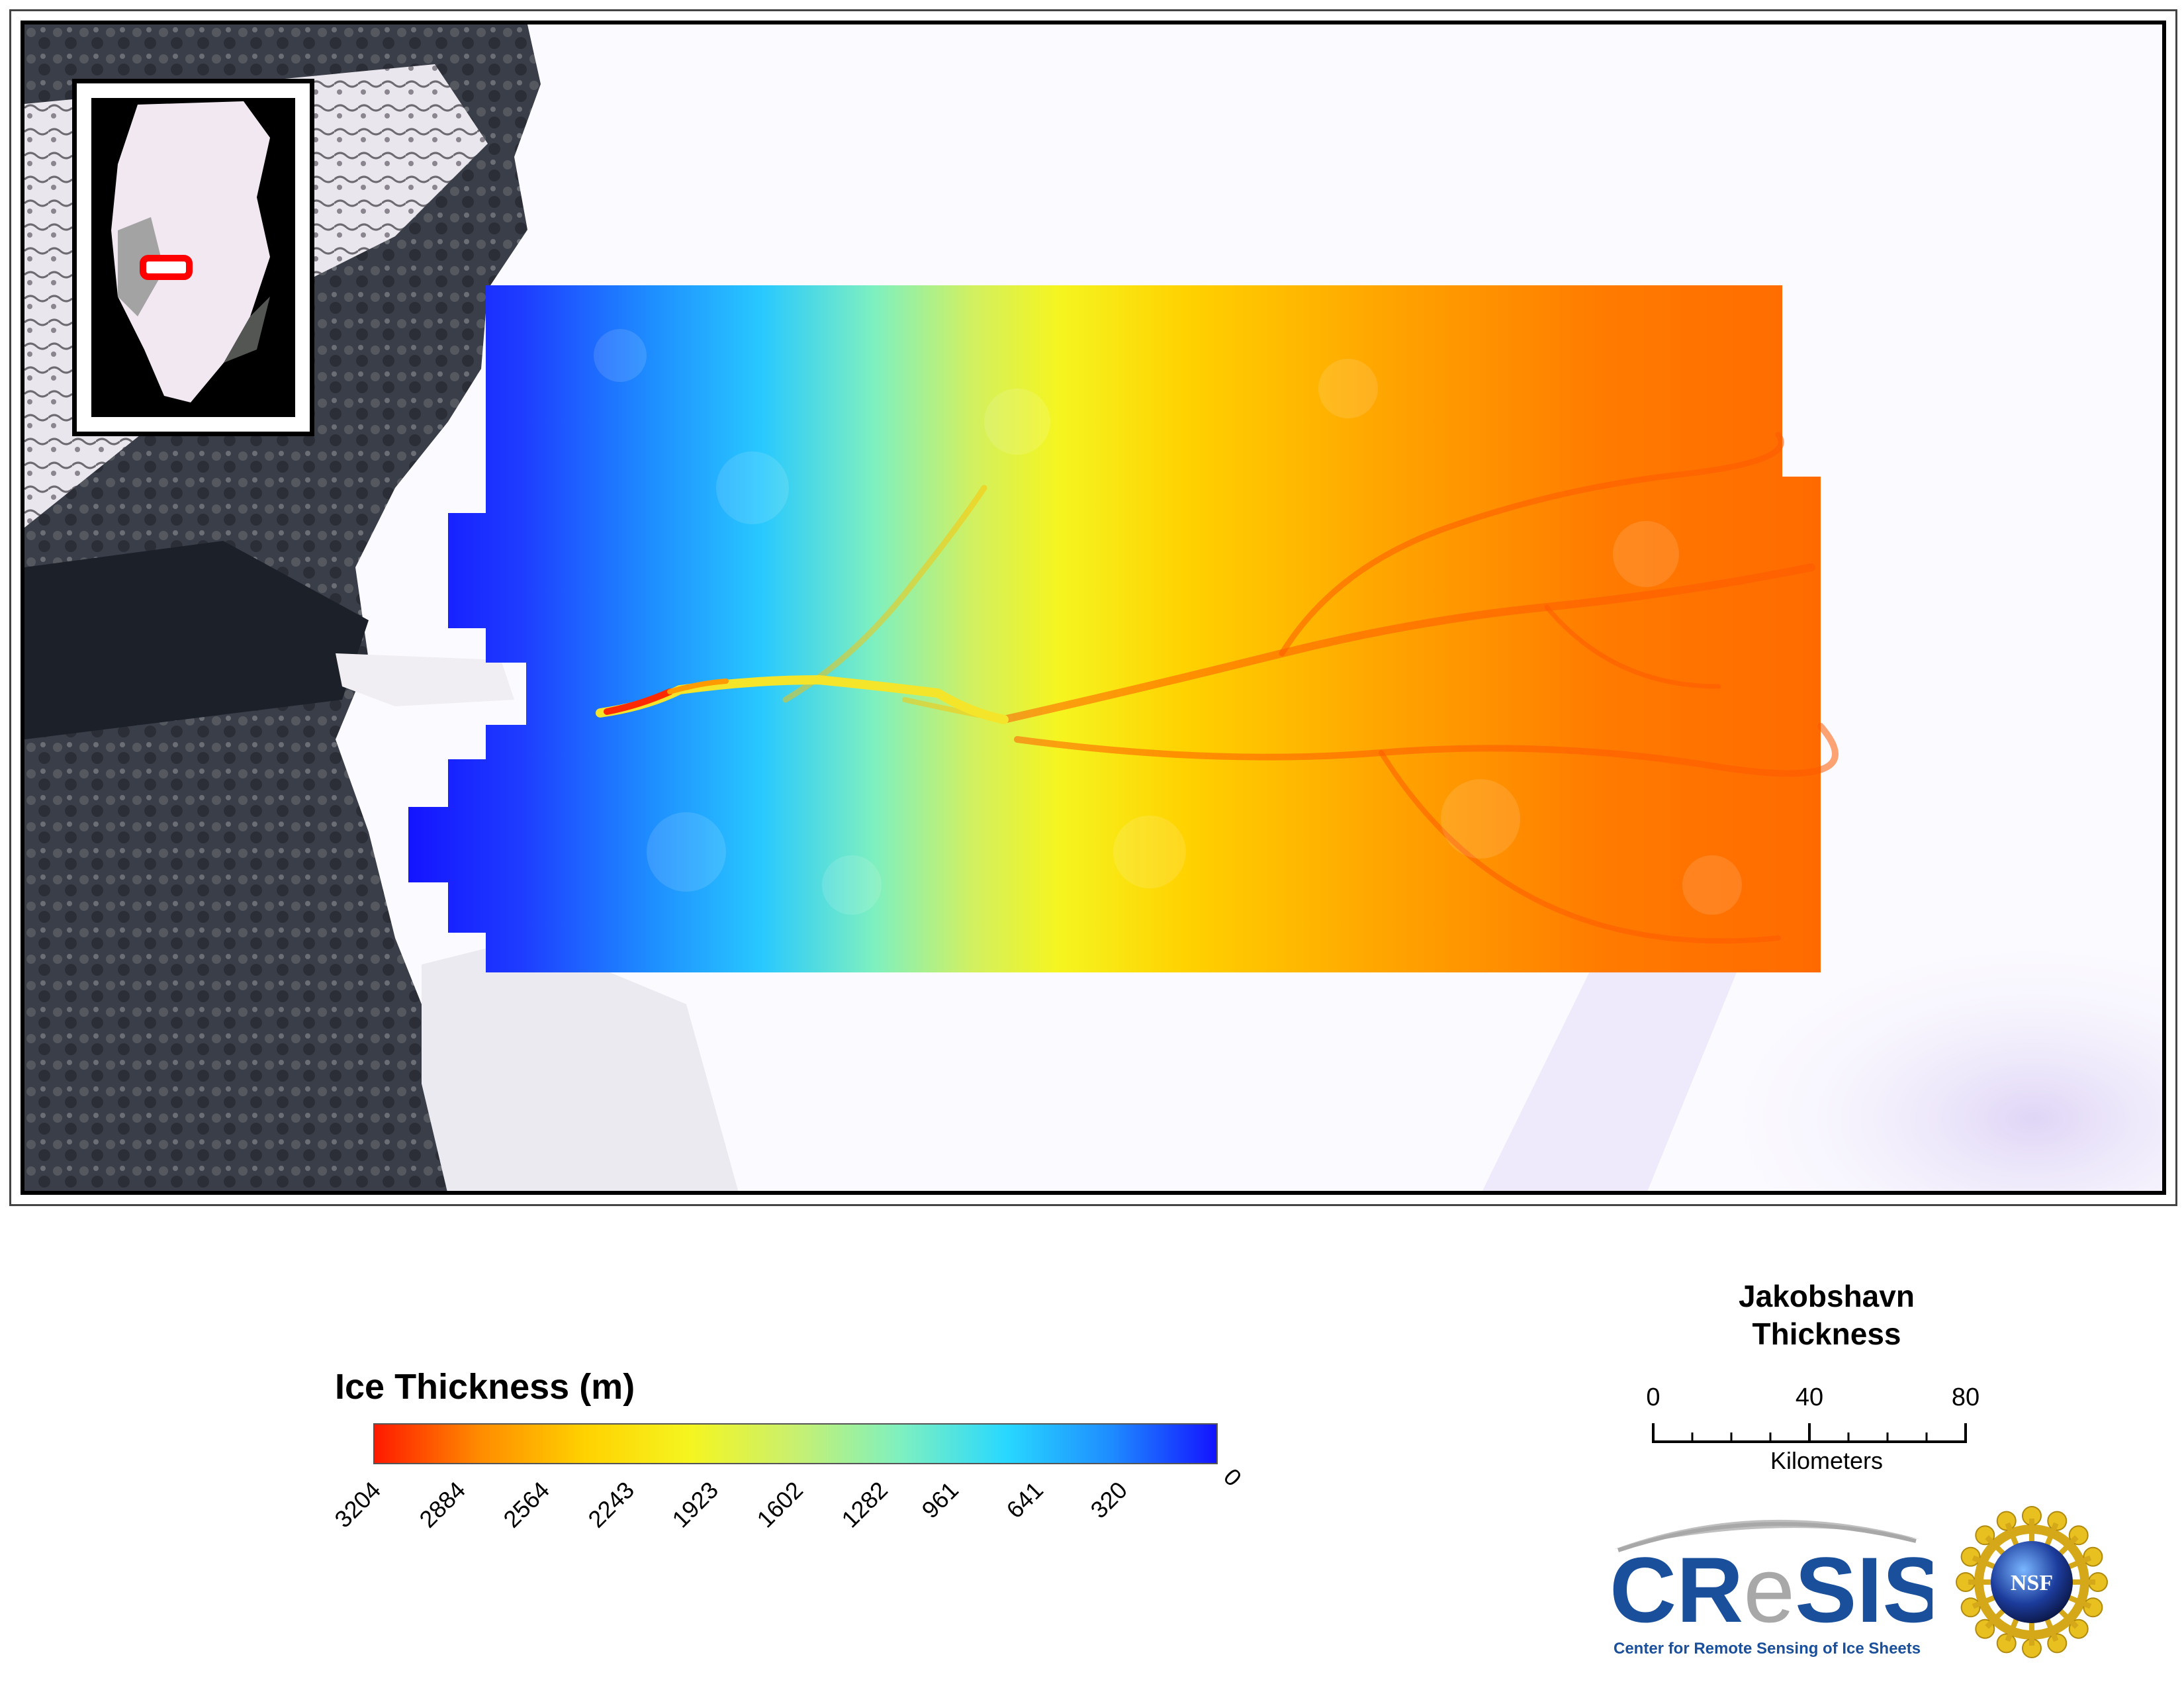 The image size is (2184, 1688). I want to click on scale-label-40: 40, so click(1809, 1397).